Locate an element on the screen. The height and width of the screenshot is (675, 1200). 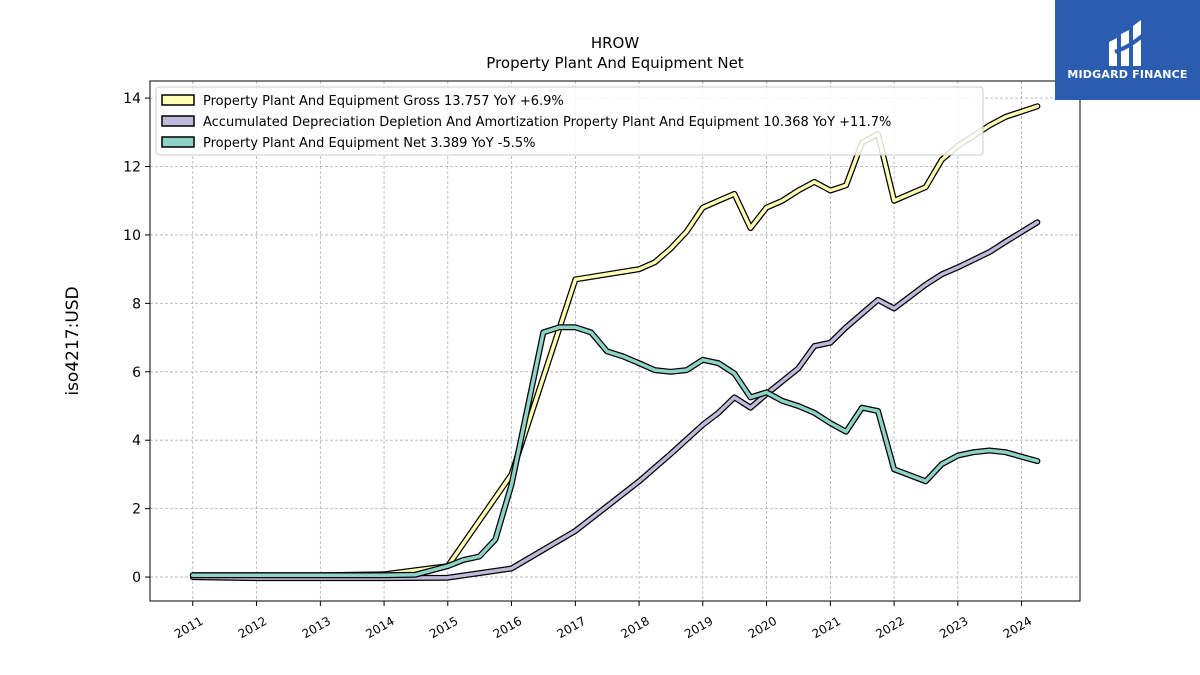
y-tick-label: 4 is located at coordinates (136, 441).